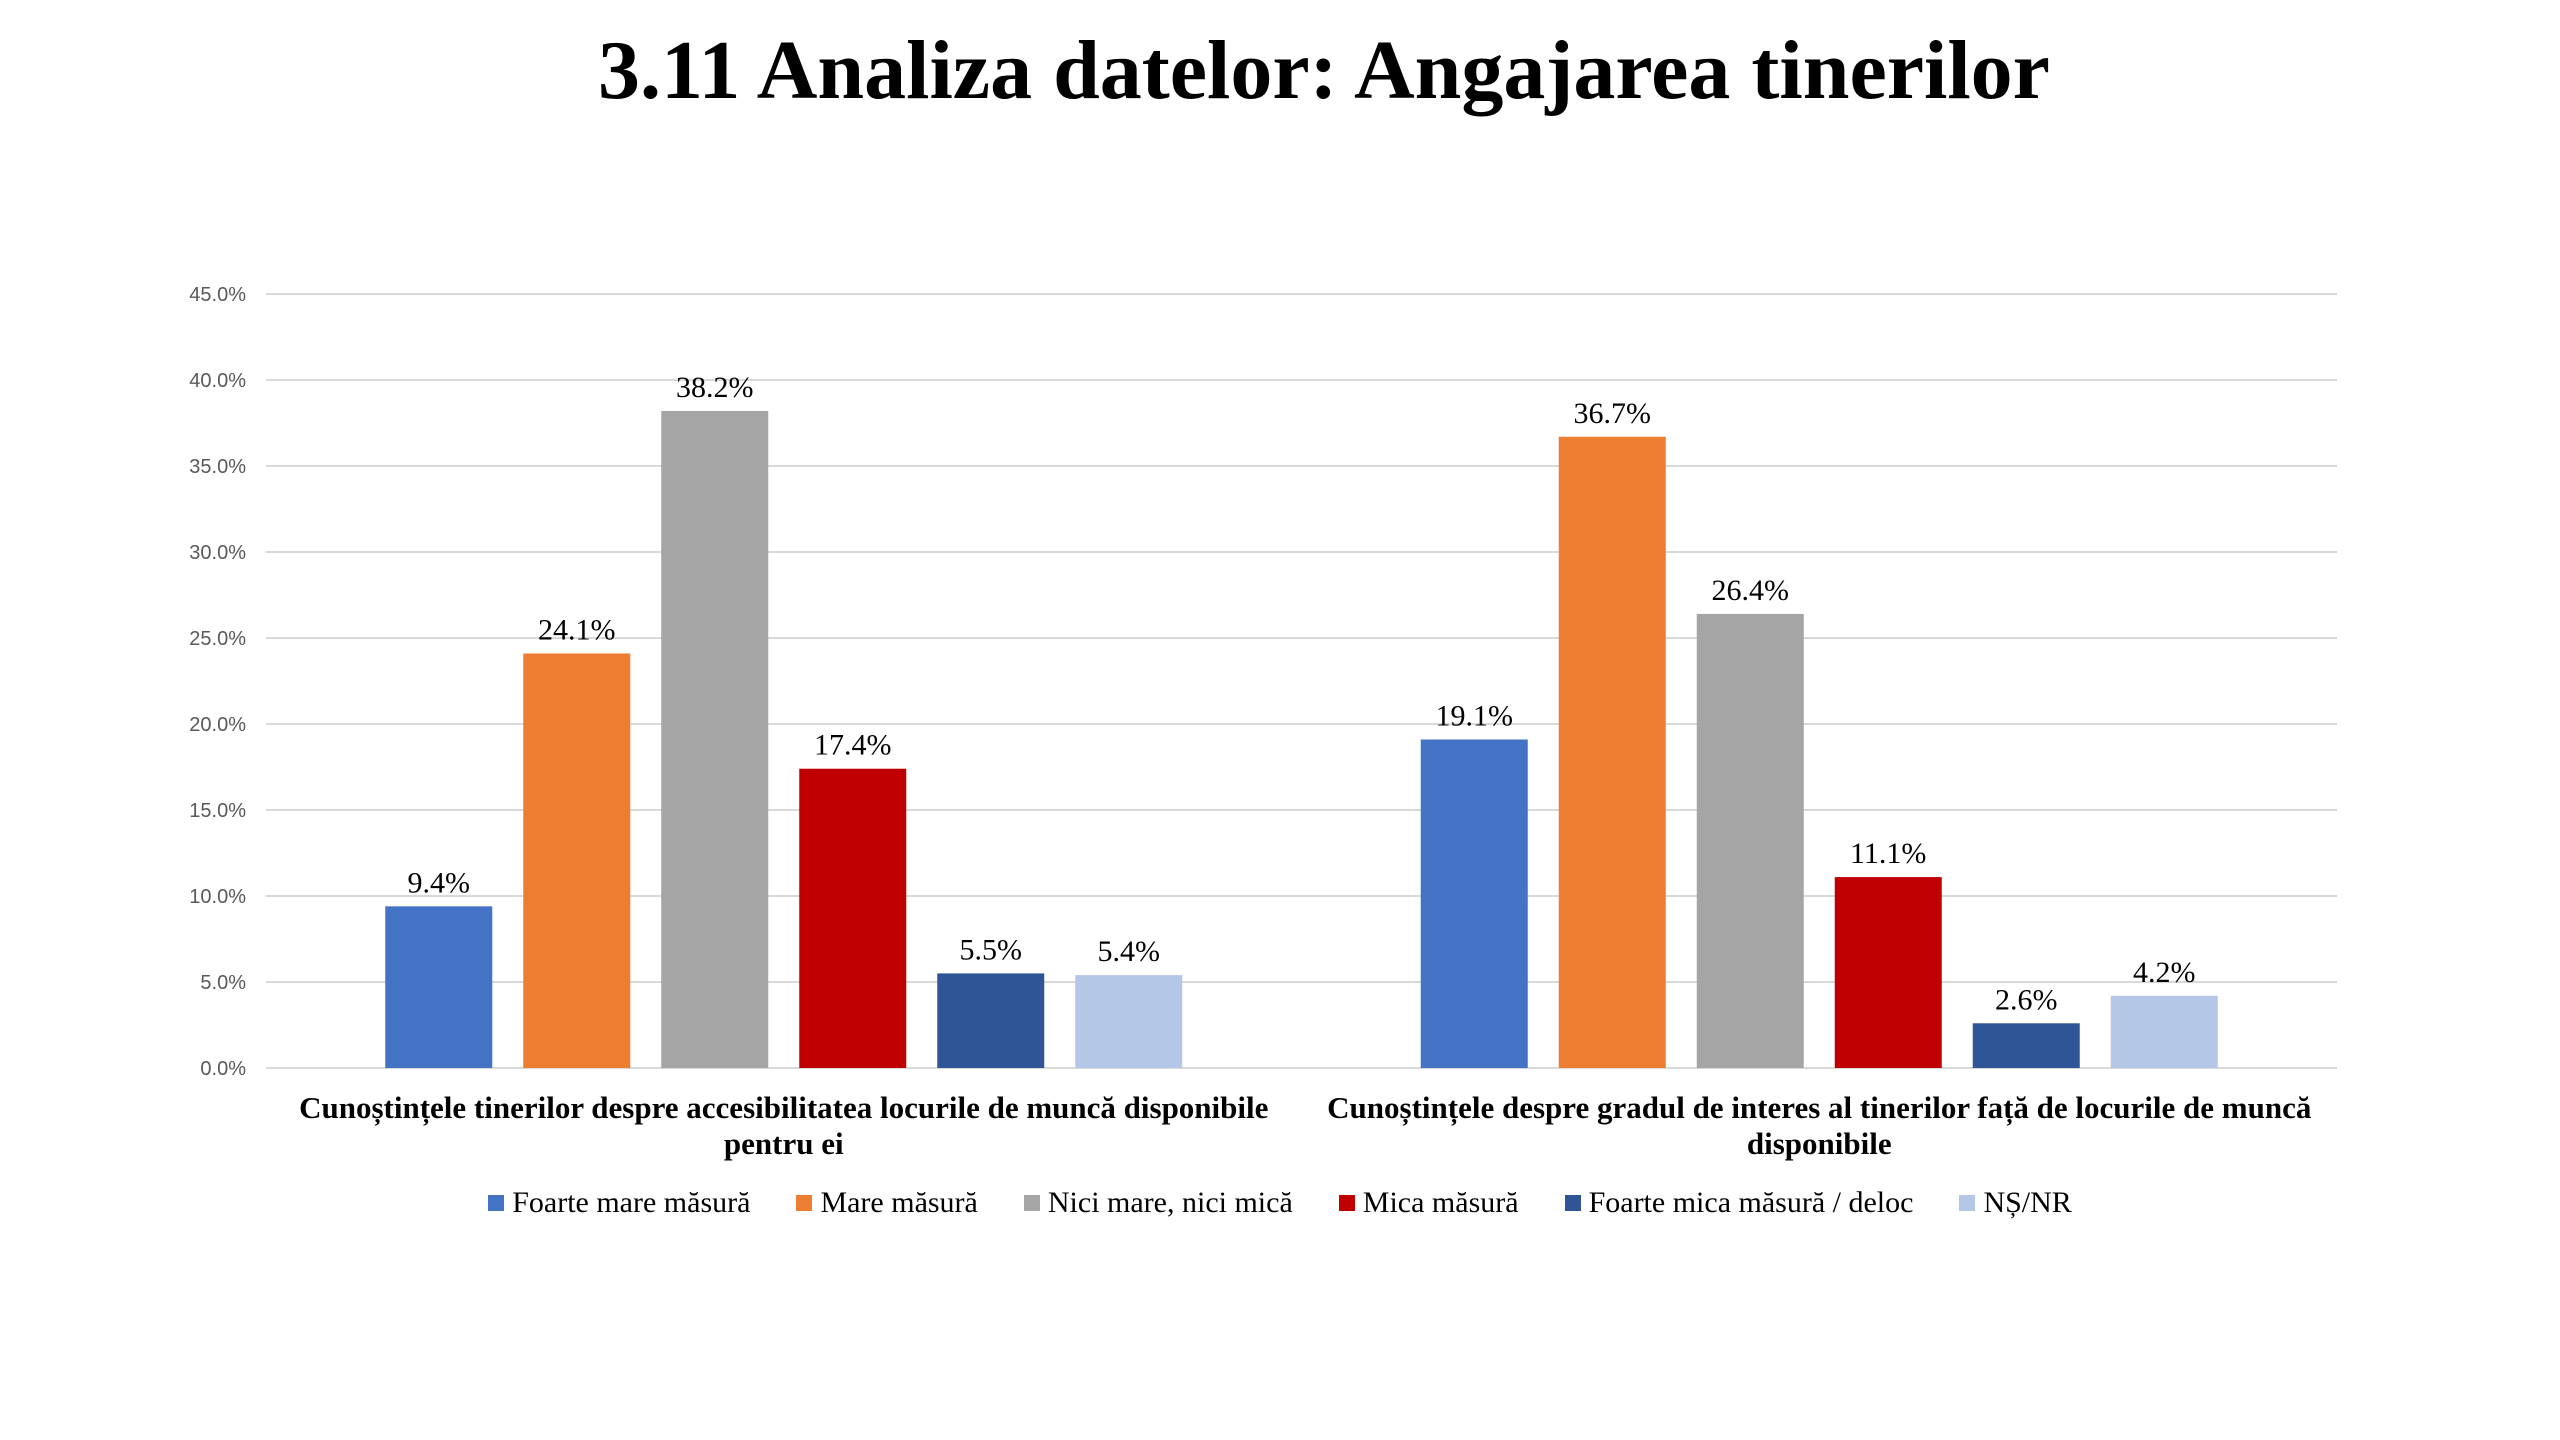  What do you see at coordinates (577, 629) in the screenshot?
I see `data-label: 24.1%` at bounding box center [577, 629].